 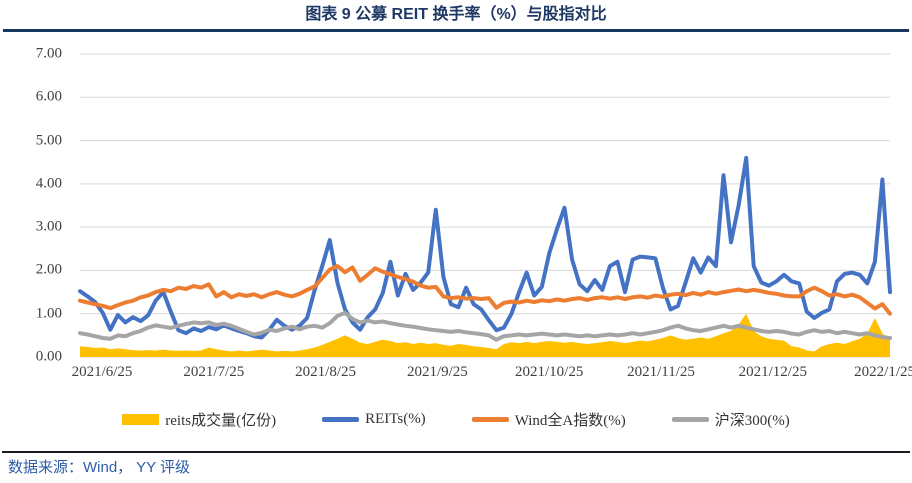 I want to click on x-tick-label: 2021/8/25, so click(x=326, y=372).